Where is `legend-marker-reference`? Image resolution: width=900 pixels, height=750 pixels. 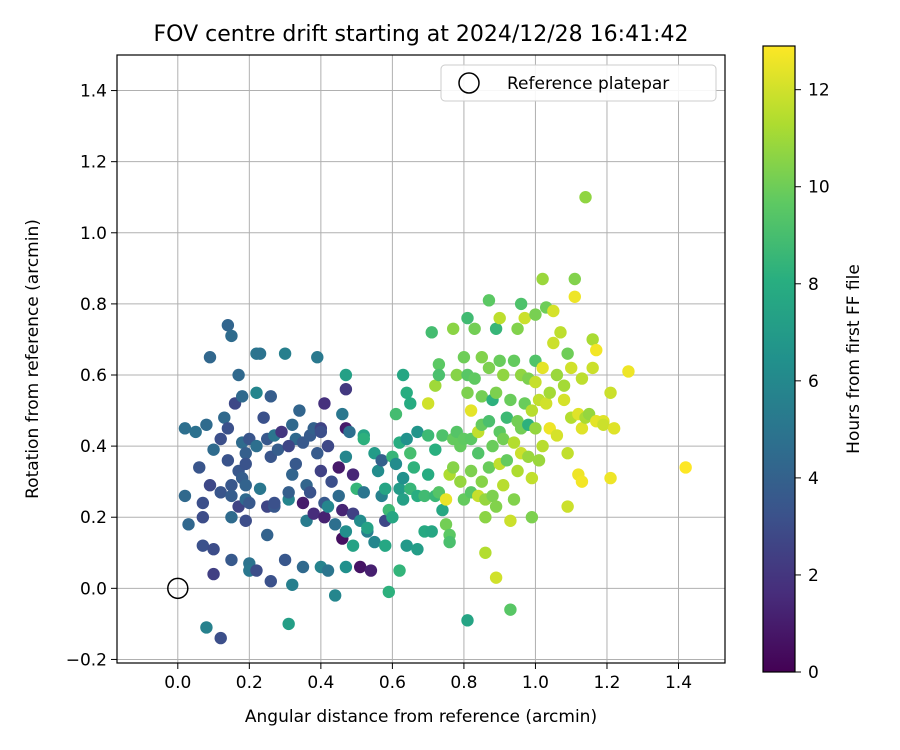 legend-marker-reference is located at coordinates (469, 83).